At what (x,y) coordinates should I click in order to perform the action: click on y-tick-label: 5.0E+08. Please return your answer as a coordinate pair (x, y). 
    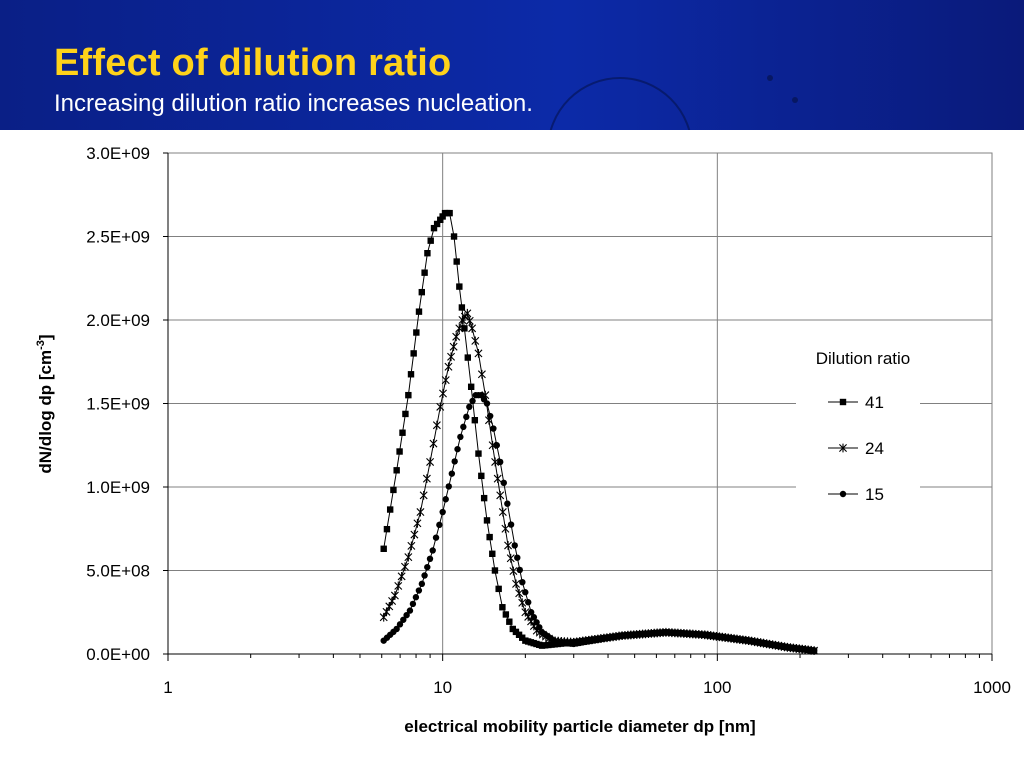
    Looking at the image, I should click on (118, 571).